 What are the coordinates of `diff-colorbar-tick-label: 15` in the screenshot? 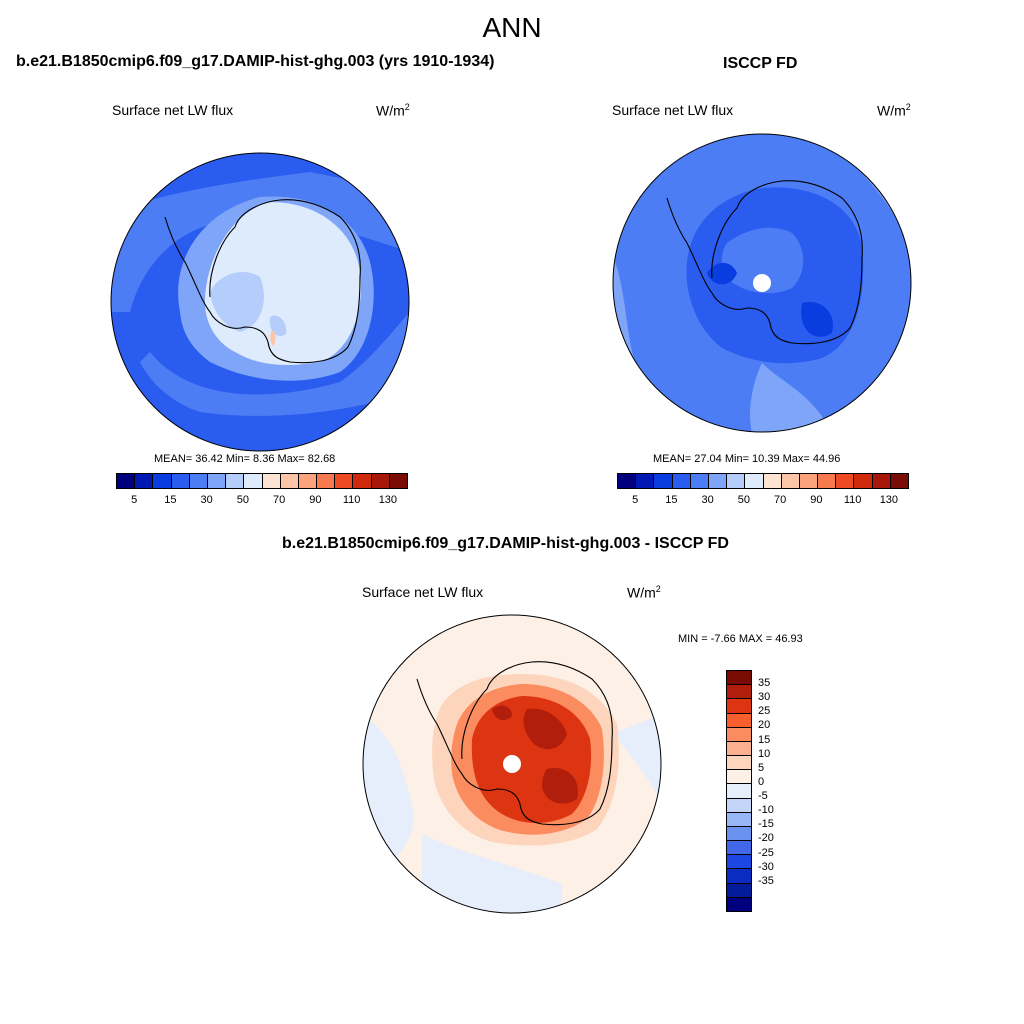 It's located at (764, 739).